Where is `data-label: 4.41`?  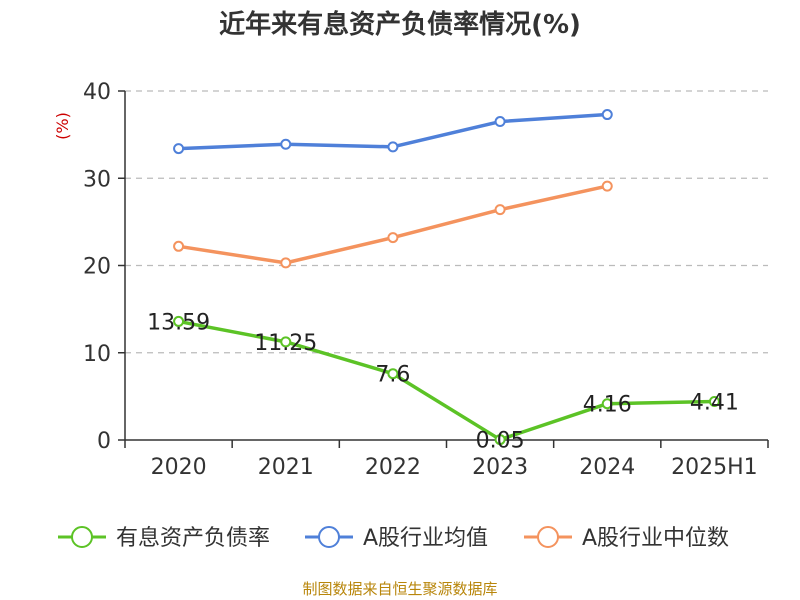
data-label: 4.41 is located at coordinates (714, 403).